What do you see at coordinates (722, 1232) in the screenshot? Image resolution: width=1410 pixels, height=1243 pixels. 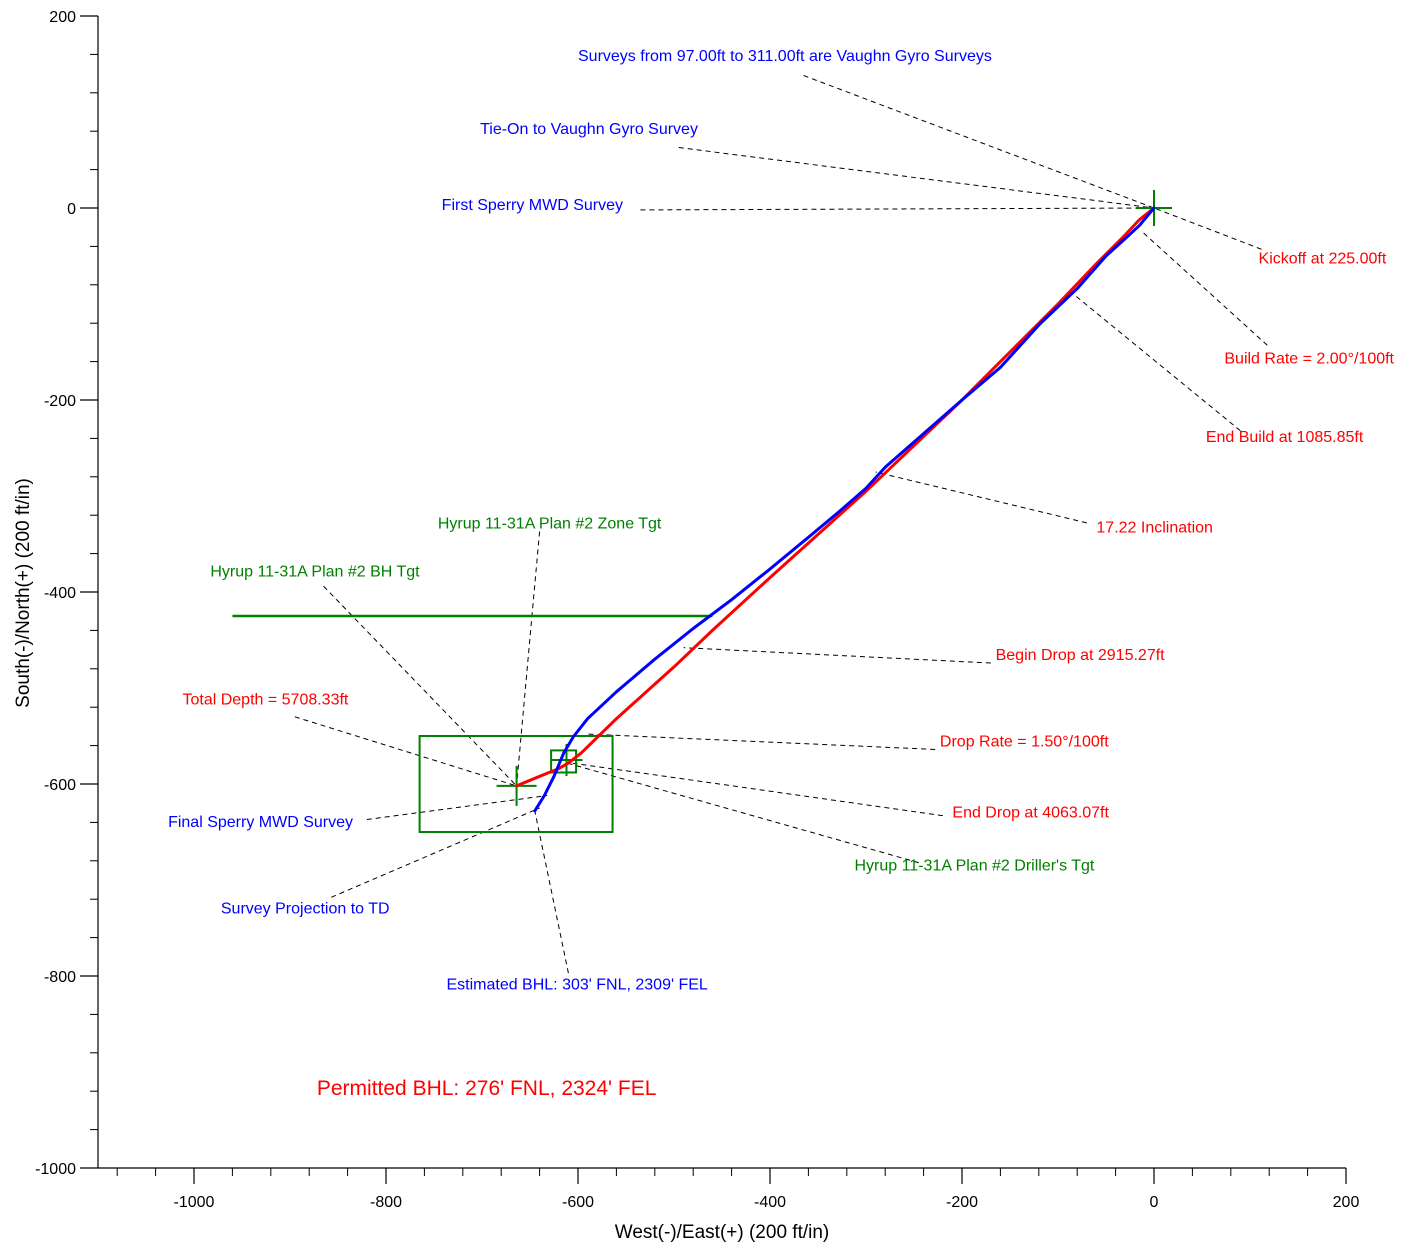 I see `x-axis-title: West(-)/East(+) (200 ft/in)` at bounding box center [722, 1232].